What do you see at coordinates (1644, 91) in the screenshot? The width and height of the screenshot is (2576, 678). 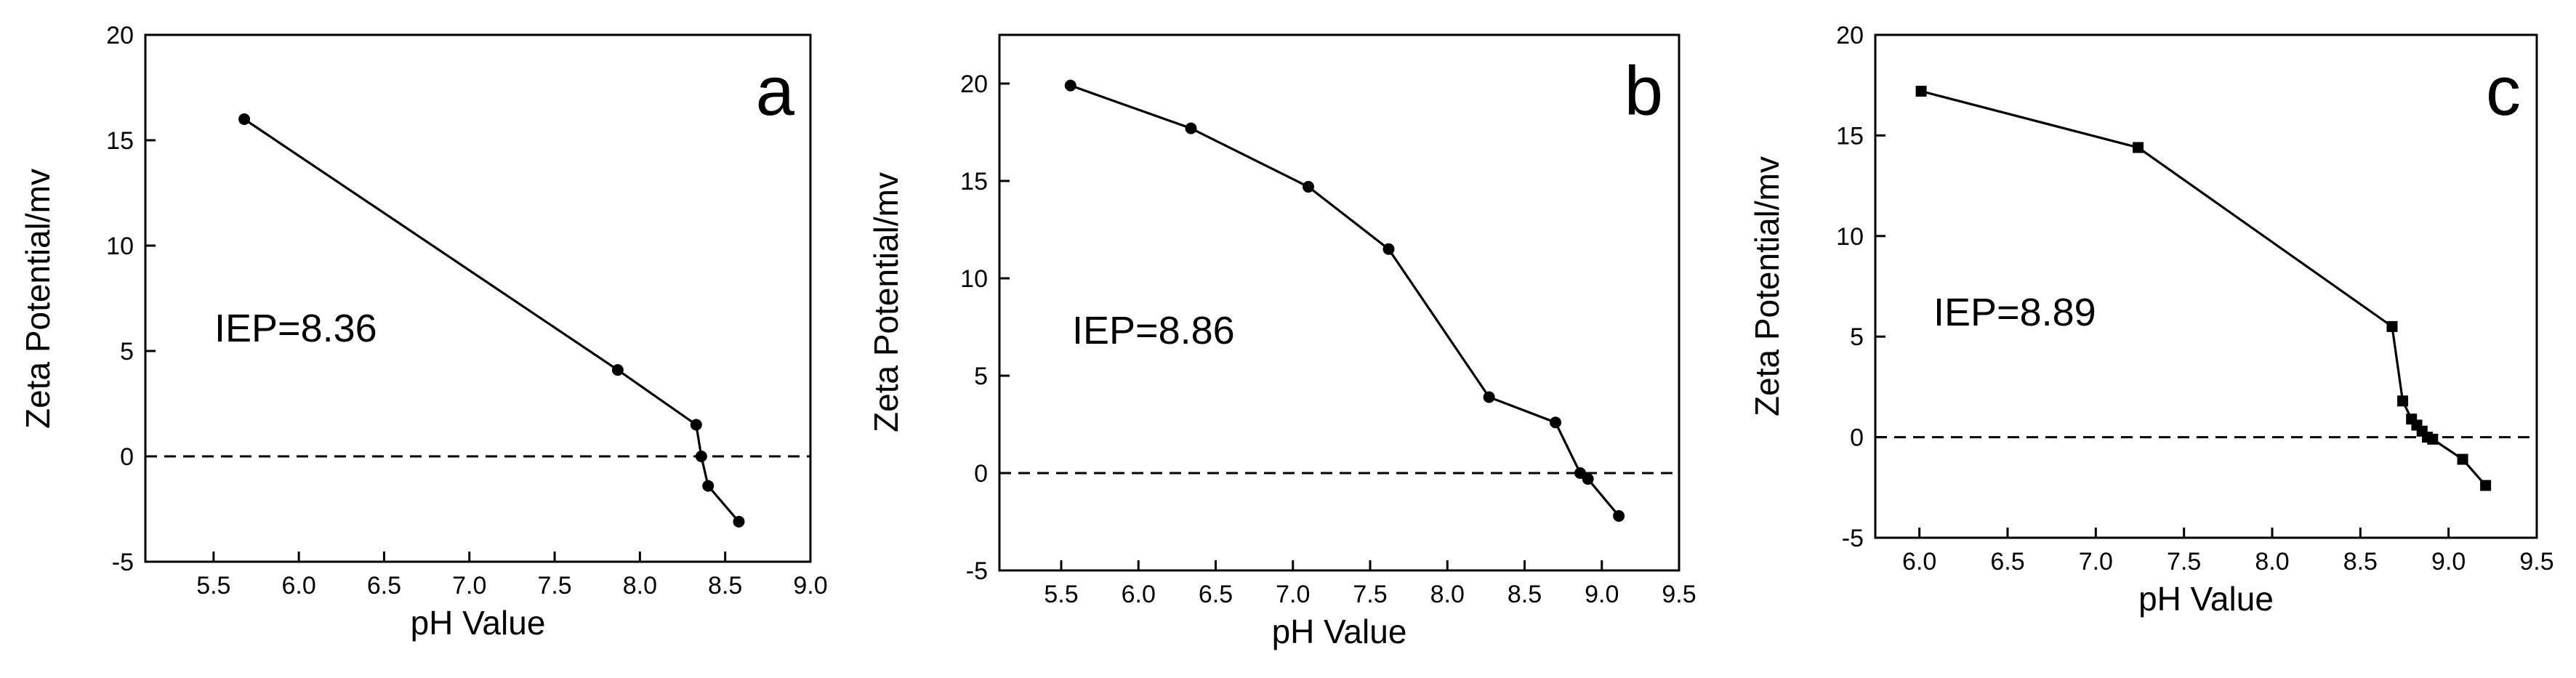 I see `panel-label: b` at bounding box center [1644, 91].